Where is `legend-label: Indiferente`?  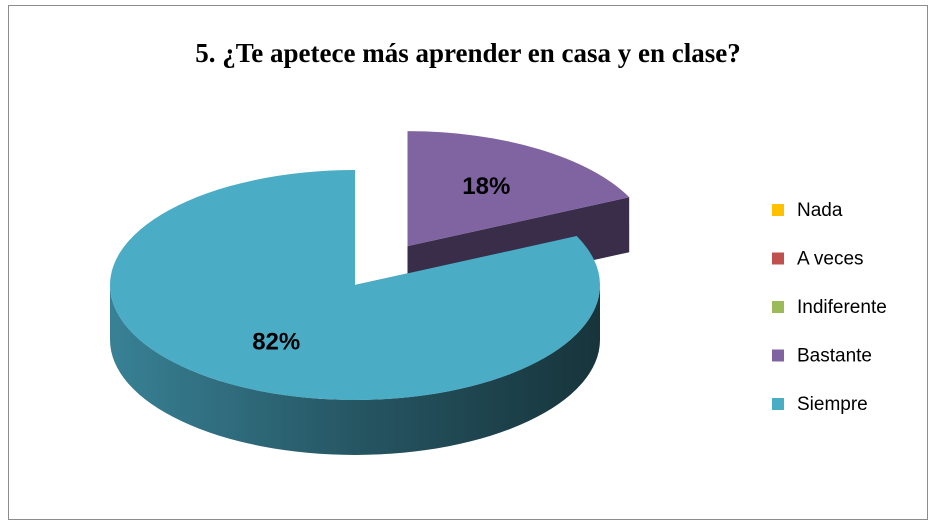 legend-label: Indiferente is located at coordinates (842, 307).